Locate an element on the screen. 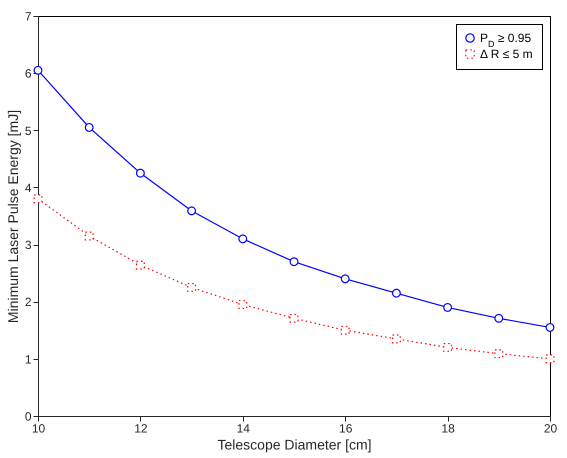 The image size is (567, 458). y-tick-label: 7 is located at coordinates (28, 17).